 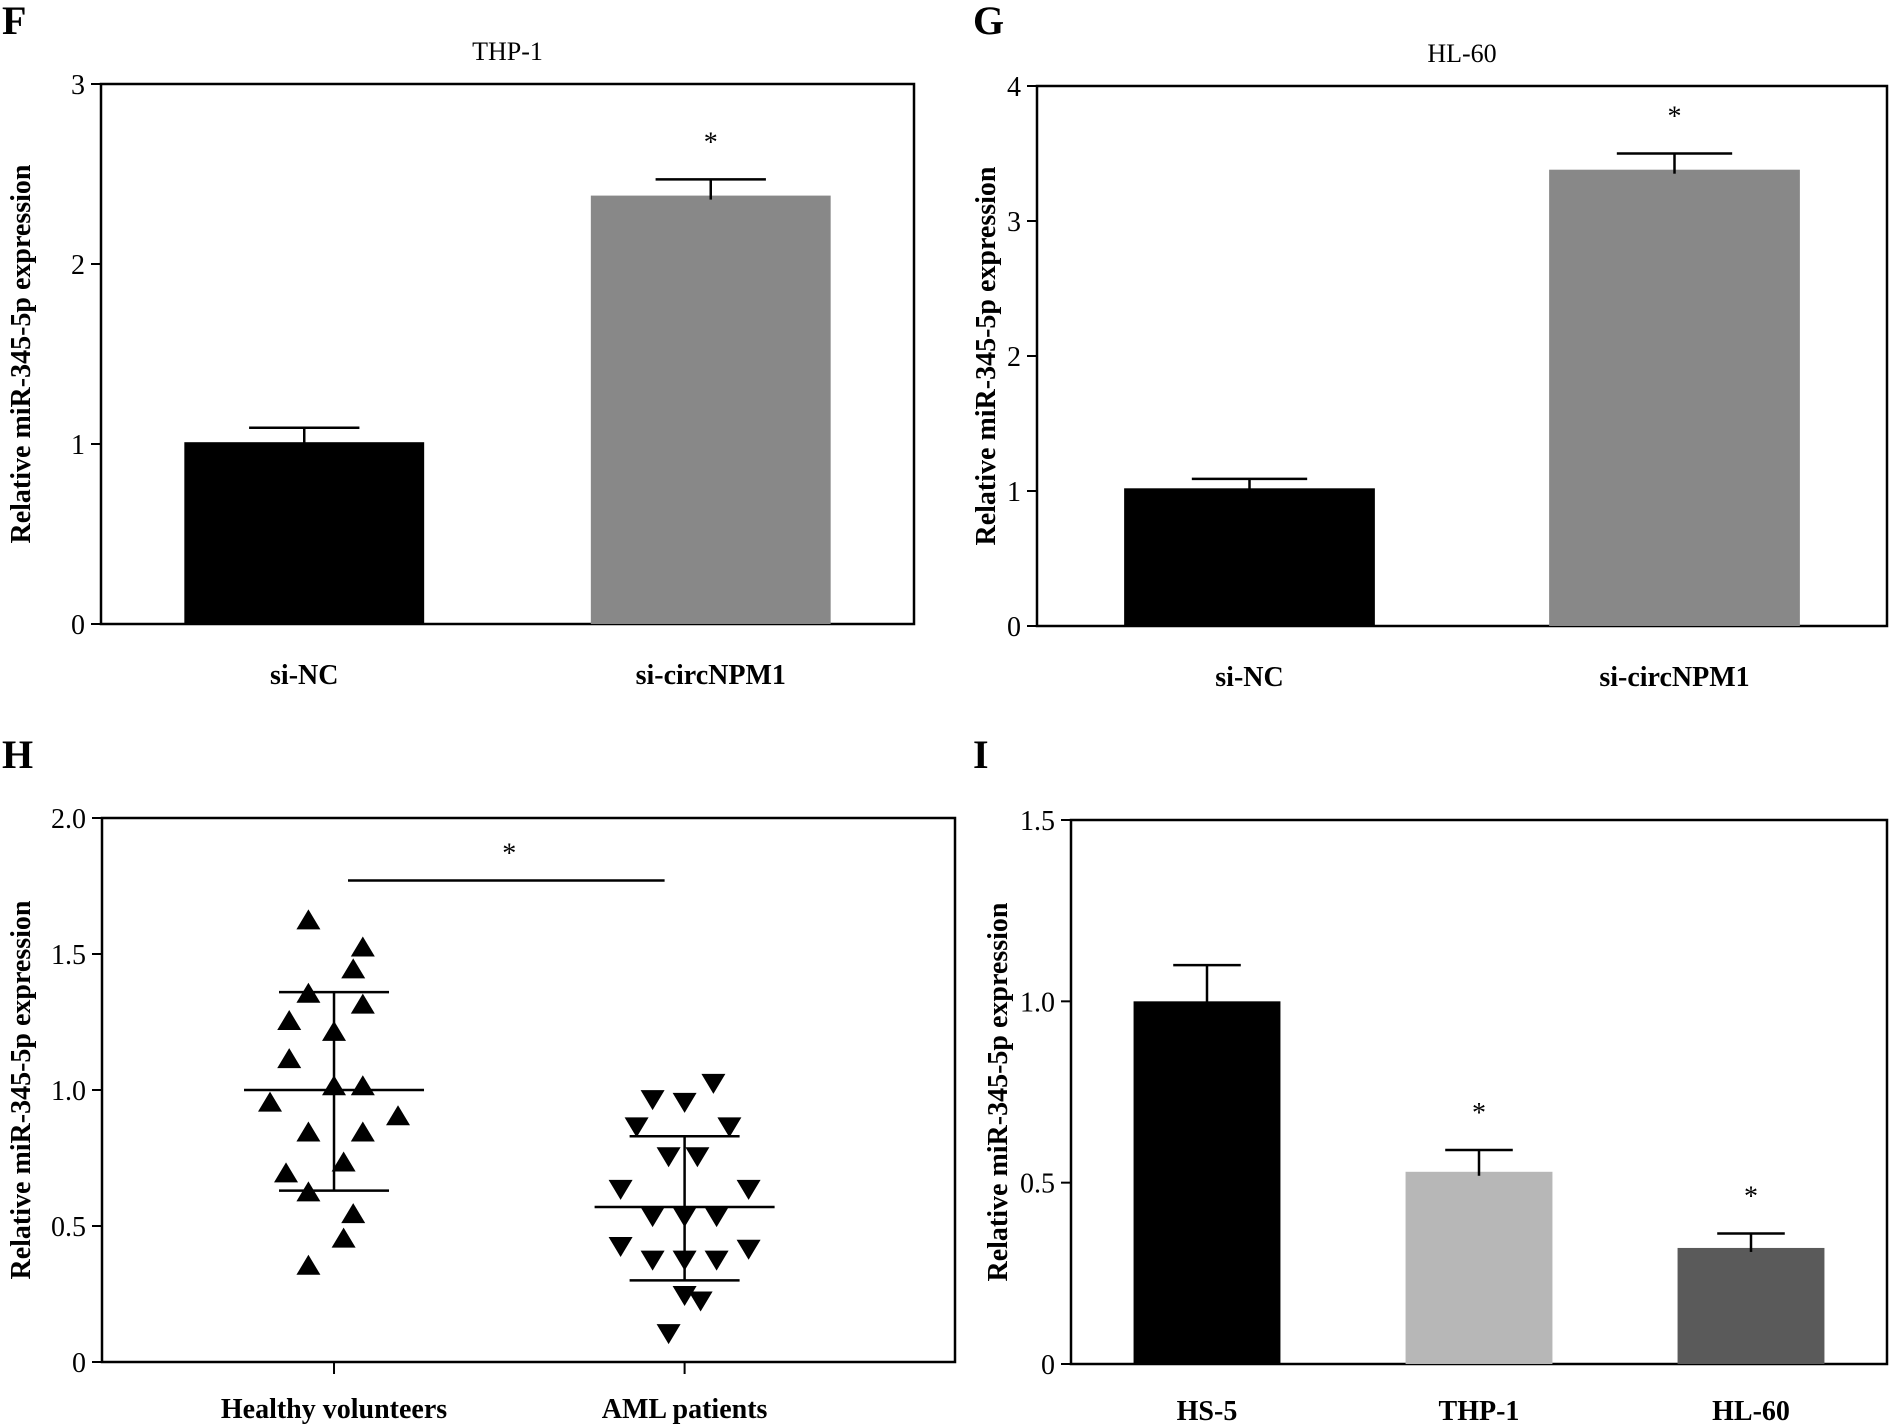 What do you see at coordinates (1751, 1196) in the screenshot?
I see `panel-i-significance-star-3: *` at bounding box center [1751, 1196].